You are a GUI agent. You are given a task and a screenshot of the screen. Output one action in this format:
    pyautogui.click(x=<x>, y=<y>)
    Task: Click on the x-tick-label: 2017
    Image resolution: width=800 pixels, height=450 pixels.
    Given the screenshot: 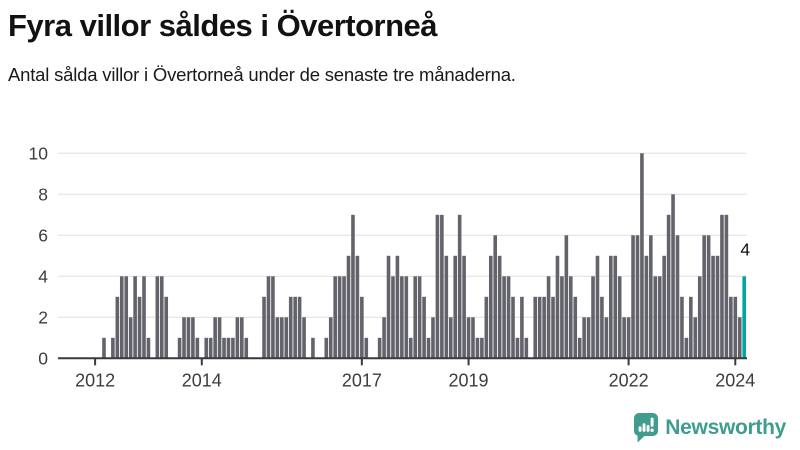 What is the action you would take?
    pyautogui.click(x=362, y=380)
    